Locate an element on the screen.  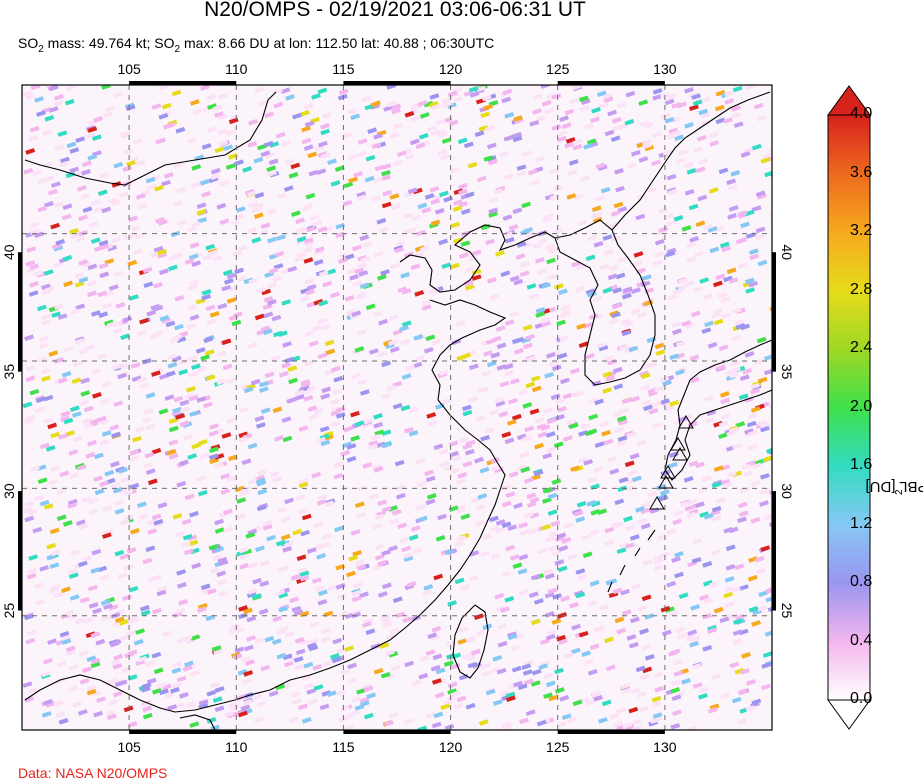
triangle-outline-icon is located at coordinates (657, 503).